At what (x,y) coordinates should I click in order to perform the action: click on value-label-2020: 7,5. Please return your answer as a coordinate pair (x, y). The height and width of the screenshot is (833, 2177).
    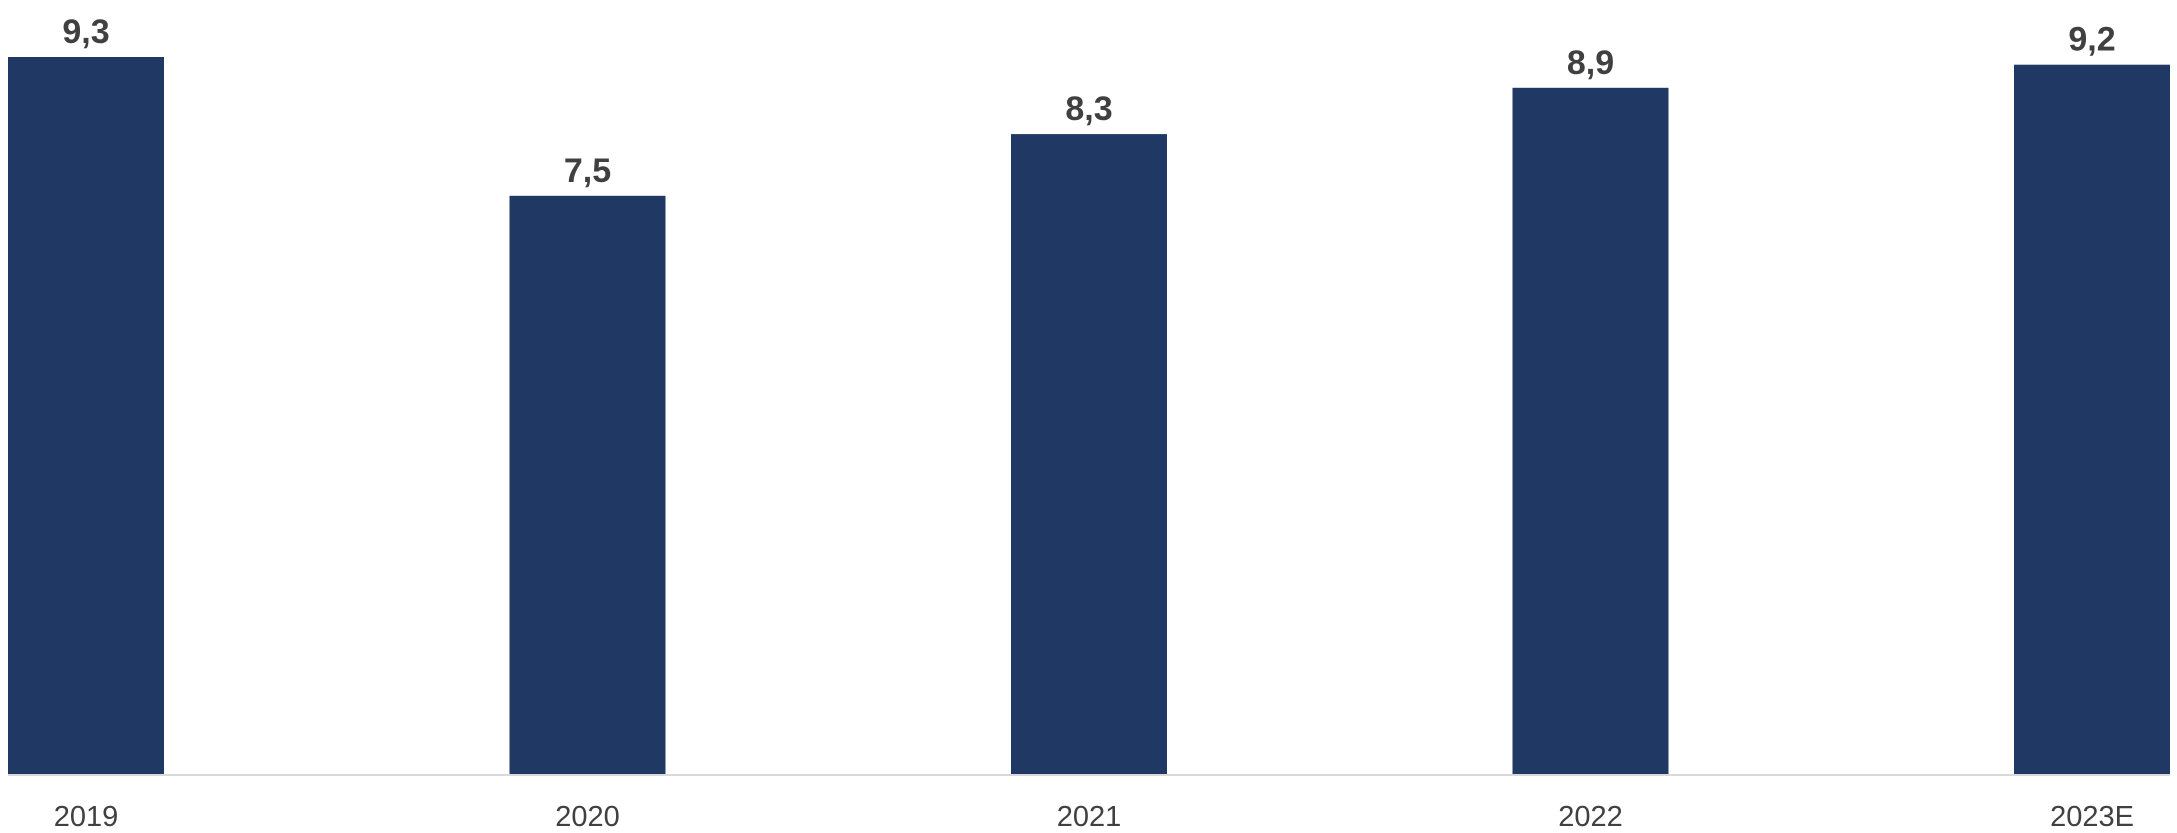
    Looking at the image, I should click on (587, 171).